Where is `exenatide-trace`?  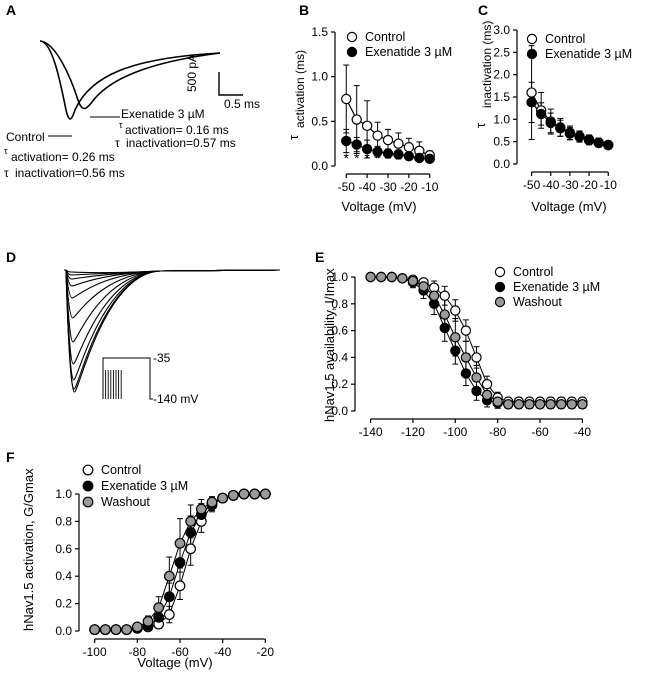
exenatide-trace is located at coordinates (130, 75).